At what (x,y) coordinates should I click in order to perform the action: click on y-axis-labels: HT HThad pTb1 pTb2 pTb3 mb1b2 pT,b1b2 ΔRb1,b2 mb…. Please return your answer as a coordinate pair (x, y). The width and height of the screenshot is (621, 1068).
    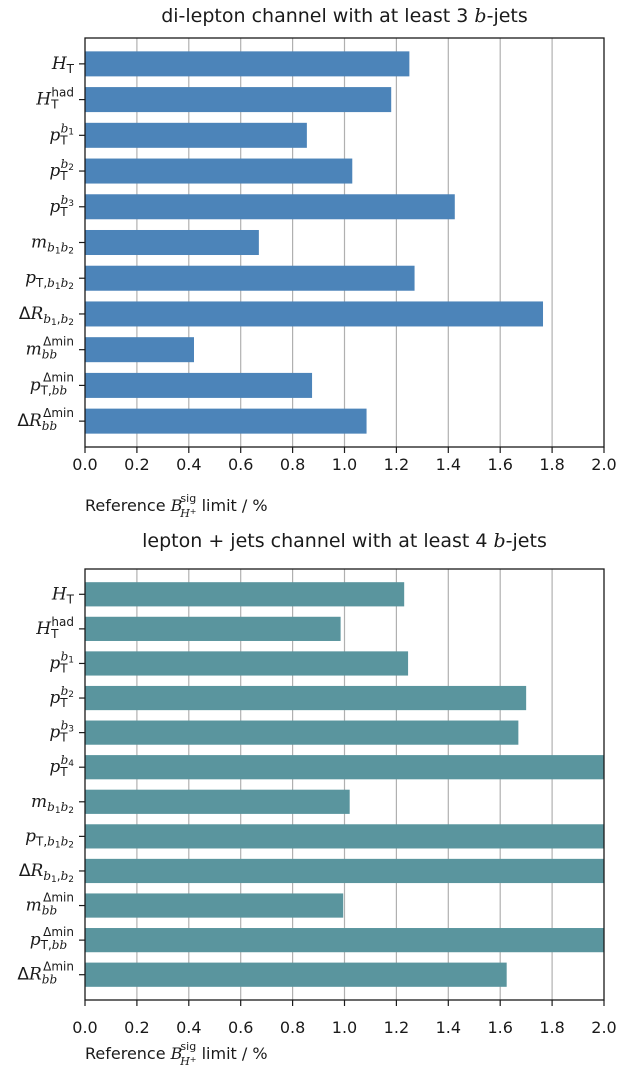
    Looking at the image, I should click on (51, 243).